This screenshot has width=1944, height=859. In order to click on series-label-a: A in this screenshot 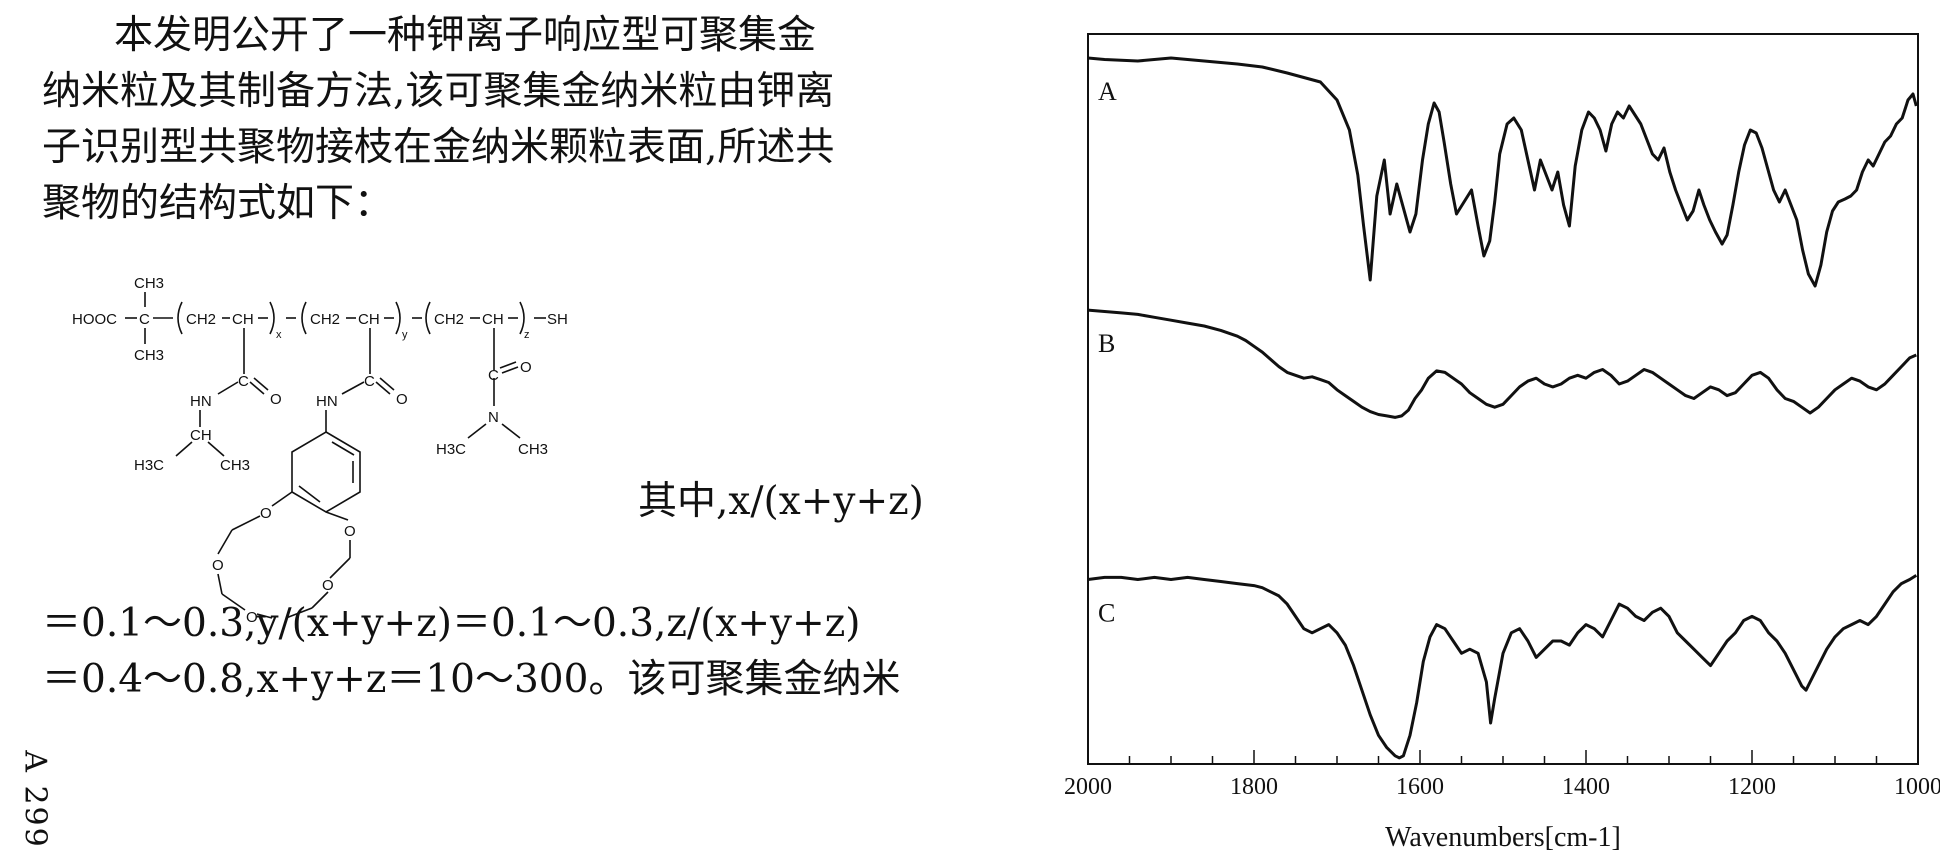, I will do `click(1107, 91)`.